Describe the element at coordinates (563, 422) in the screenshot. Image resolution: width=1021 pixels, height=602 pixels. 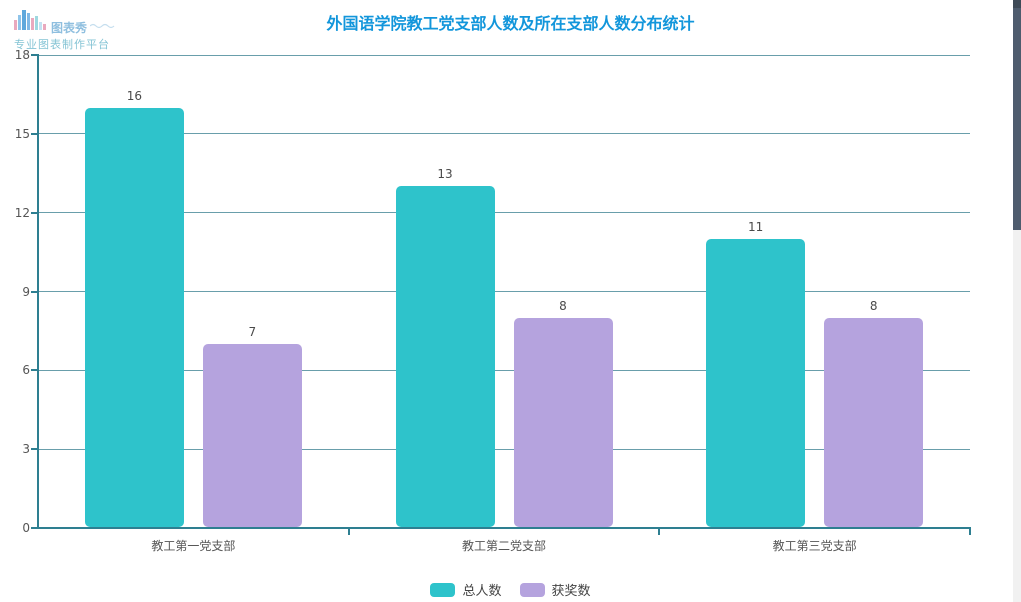
I see `bar-获奖数-2` at that location.